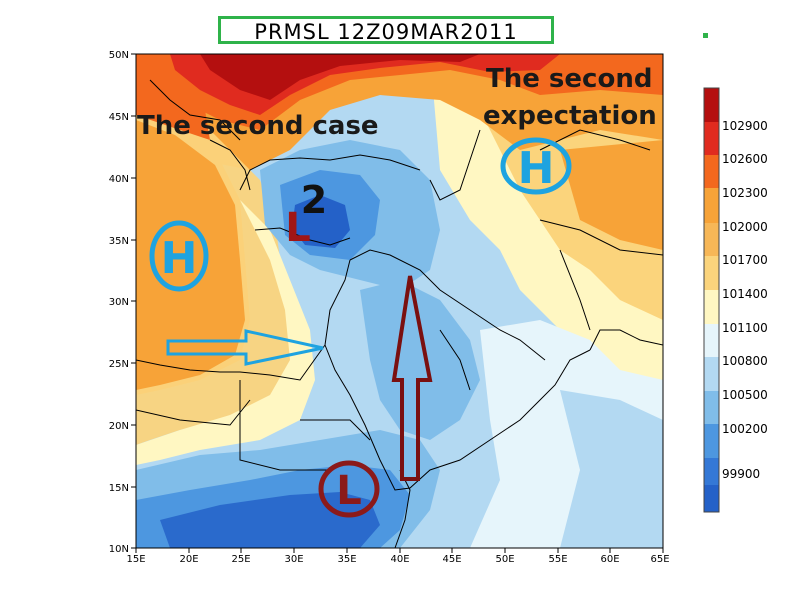  What do you see at coordinates (451, 559) in the screenshot?
I see `lon-label: 45E` at bounding box center [451, 559].